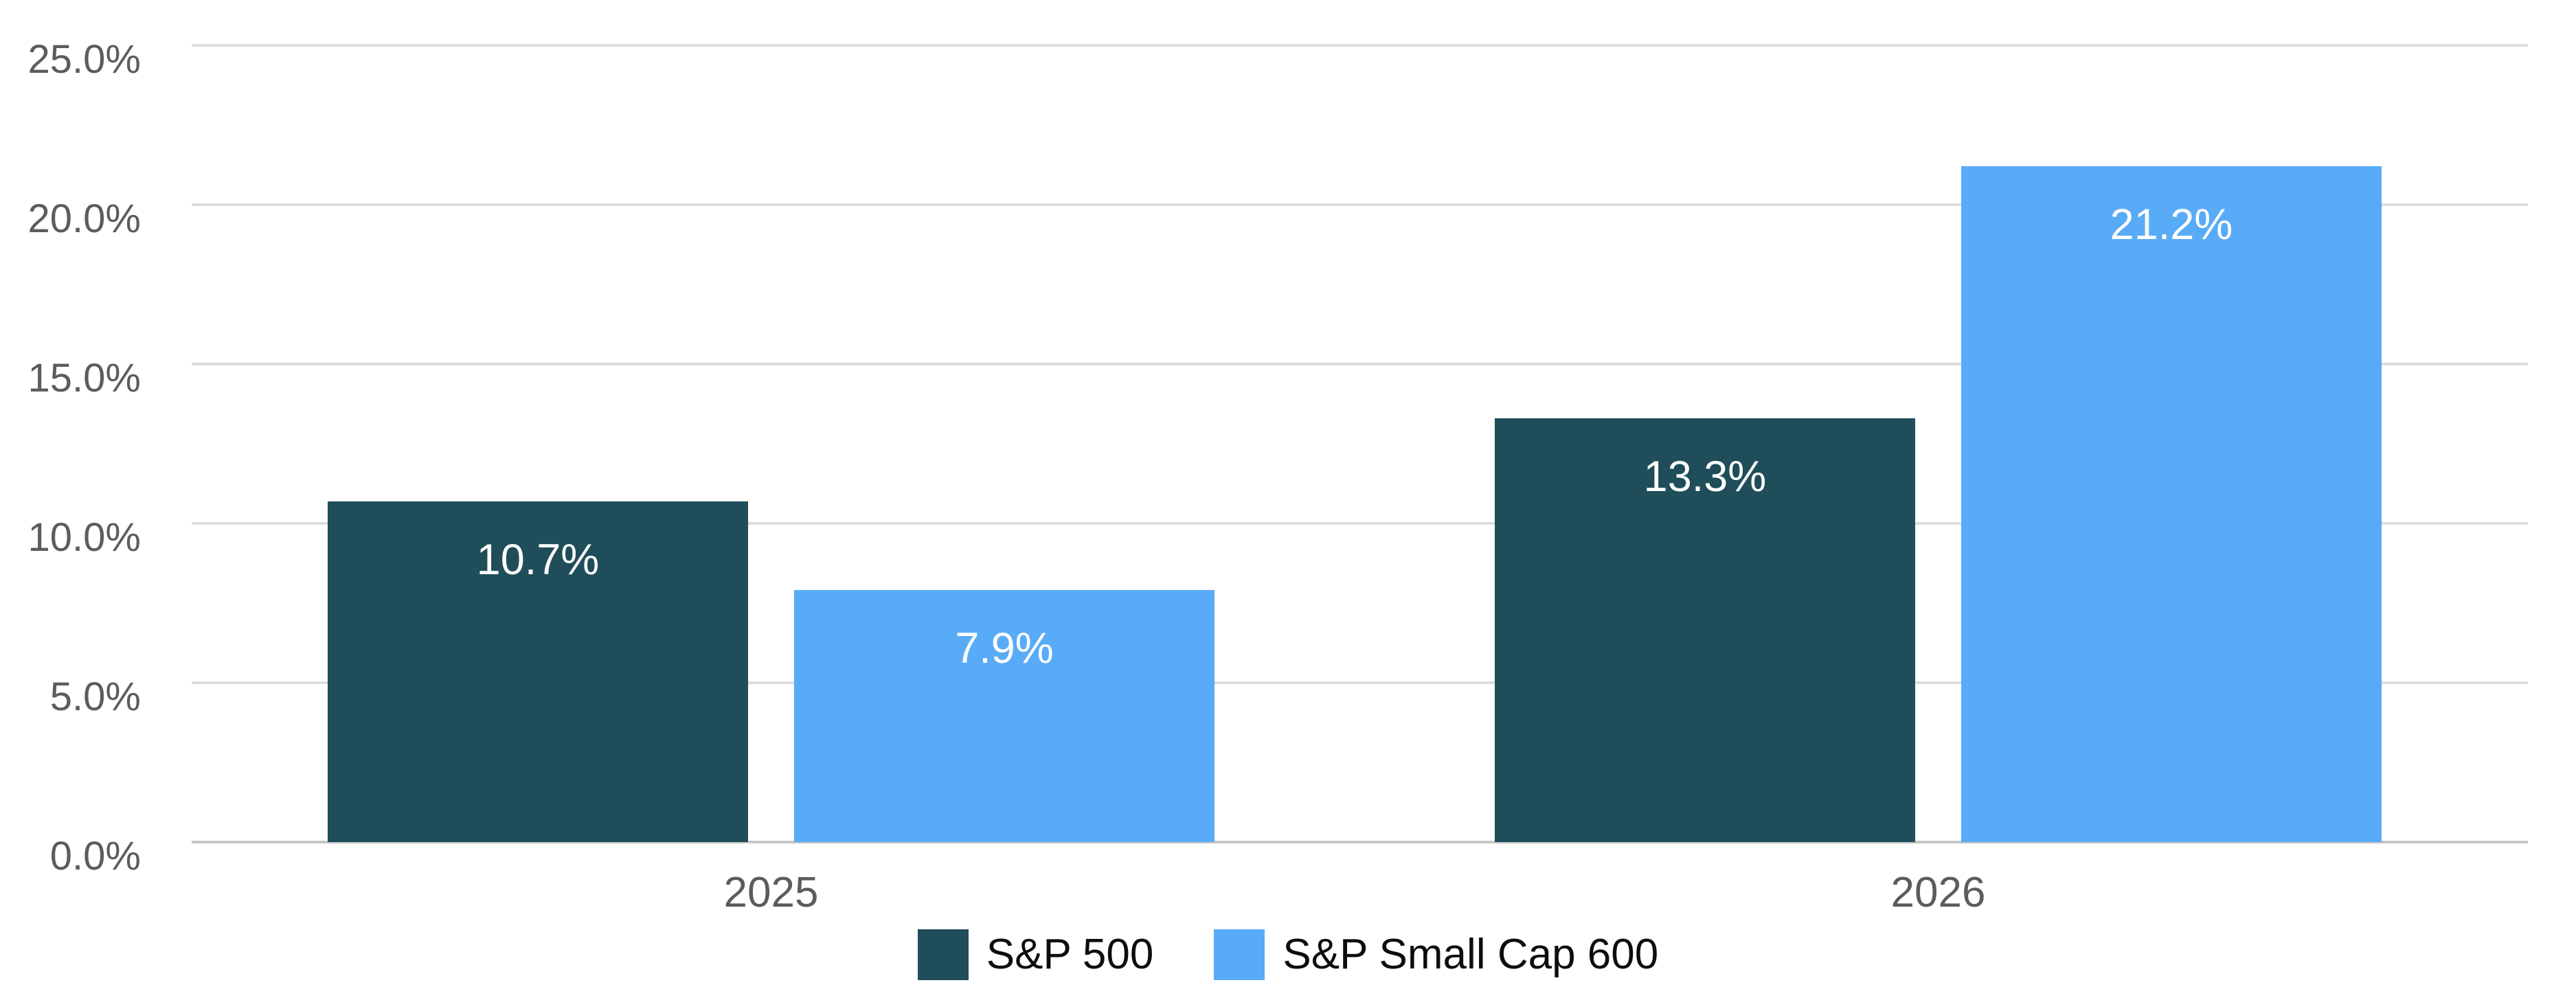 The width and height of the screenshot is (2576, 998). Describe the element at coordinates (1360, 842) in the screenshot. I see `x-axis-line` at that location.